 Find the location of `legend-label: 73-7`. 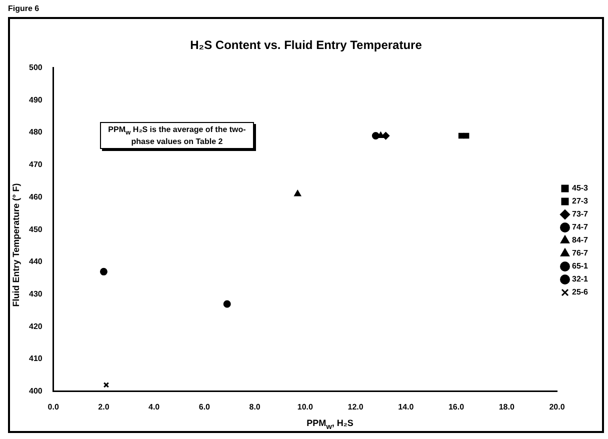

legend-label: 73-7 is located at coordinates (580, 214).